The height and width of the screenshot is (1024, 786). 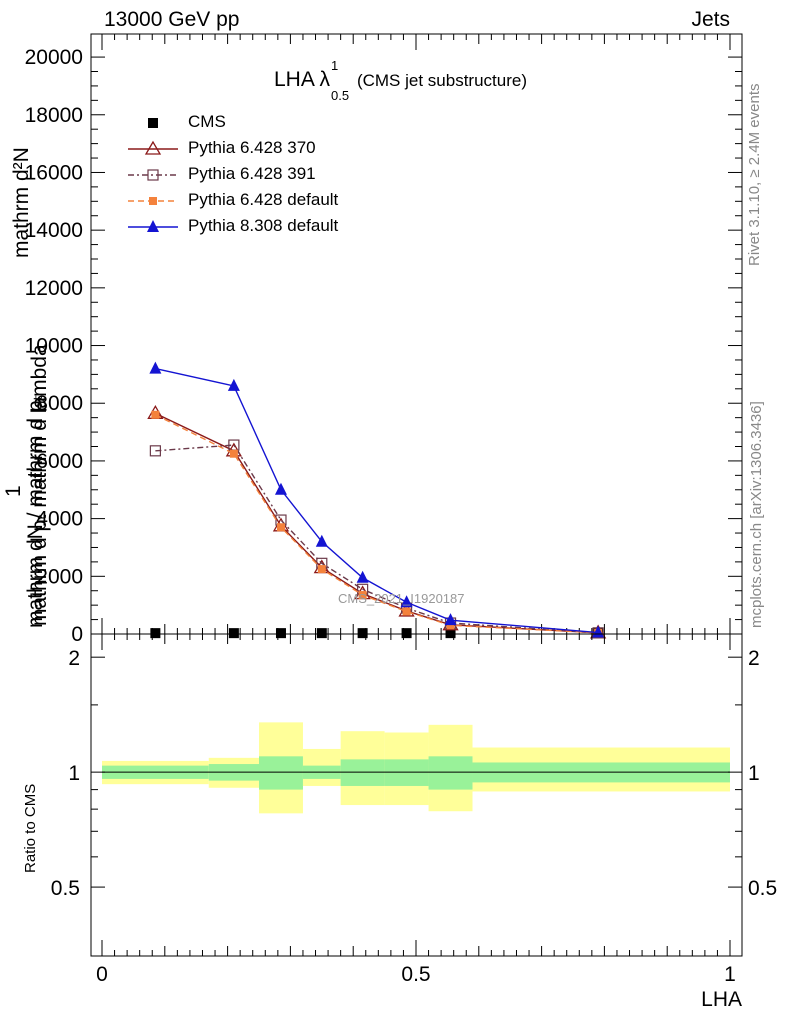 What do you see at coordinates (74, 773) in the screenshot?
I see `ratio-ytick-label: 1` at bounding box center [74, 773].